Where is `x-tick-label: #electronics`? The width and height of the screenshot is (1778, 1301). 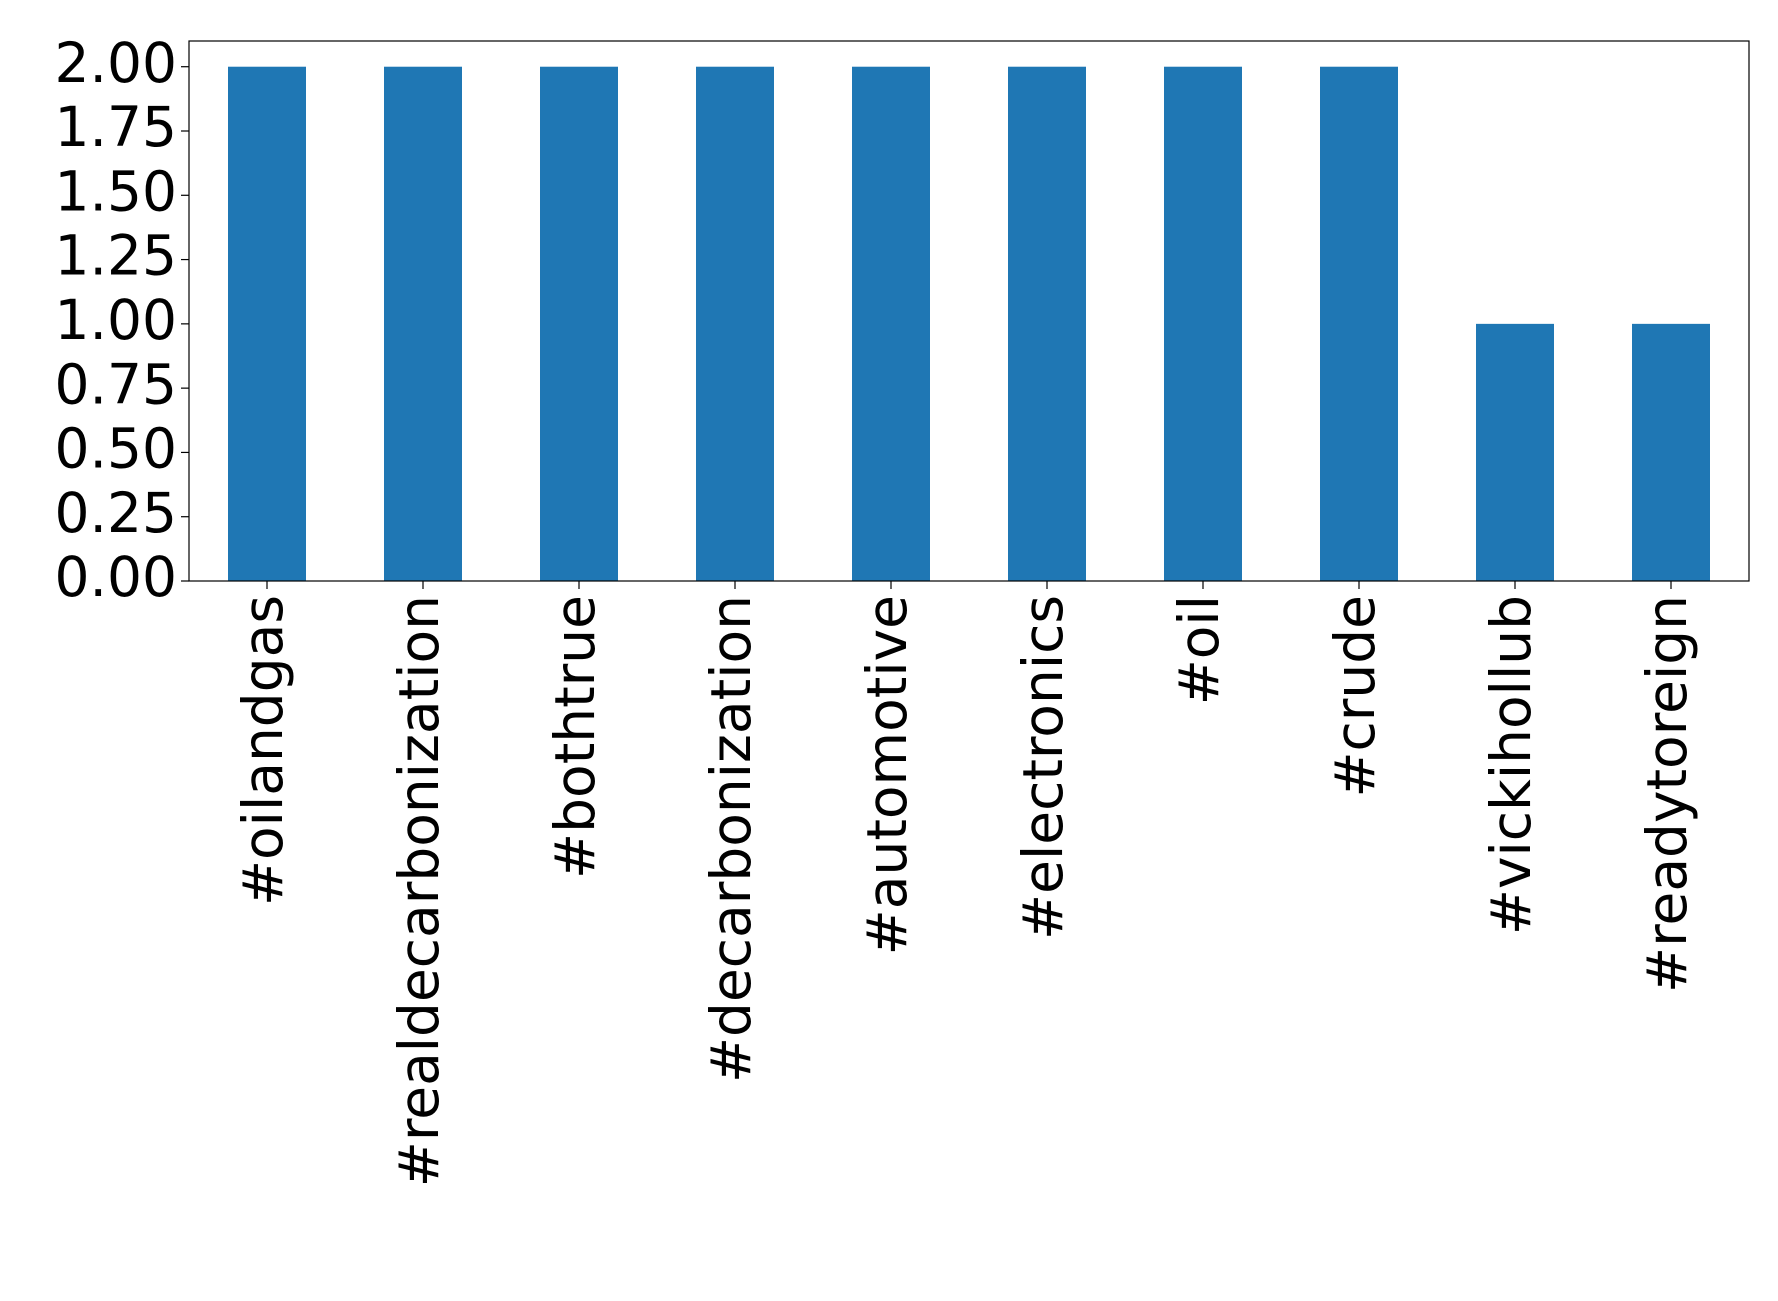 x-tick-label: #electronics is located at coordinates (1043, 767).